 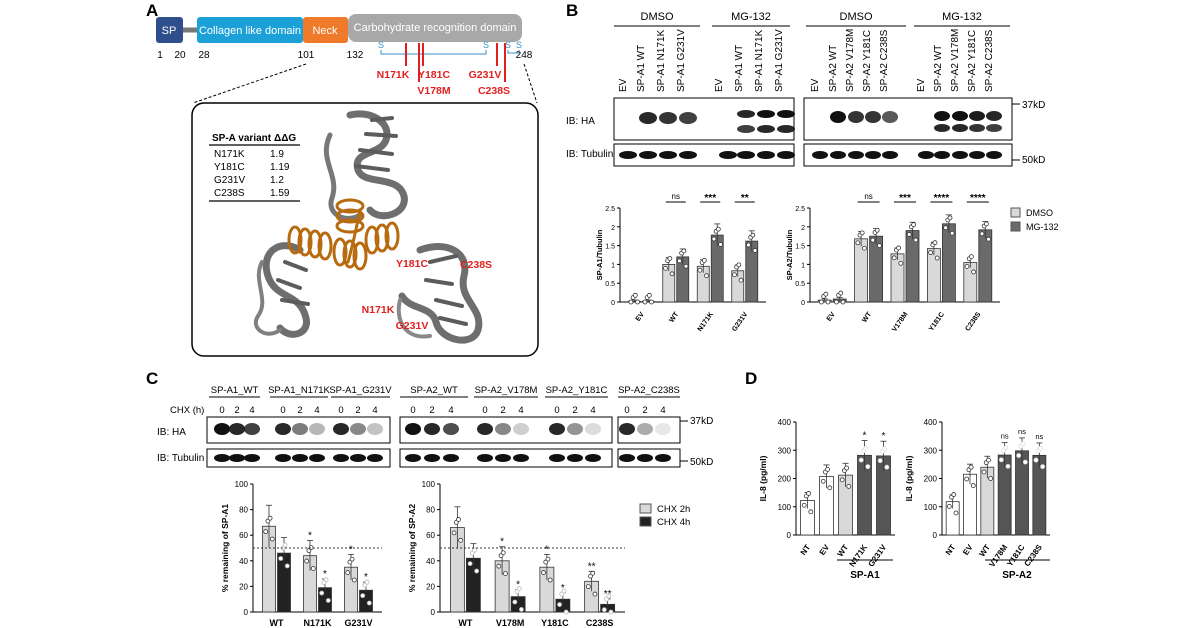 What do you see at coordinates (249, 83) in the screenshot?
I see `zoom-line-left` at bounding box center [249, 83].